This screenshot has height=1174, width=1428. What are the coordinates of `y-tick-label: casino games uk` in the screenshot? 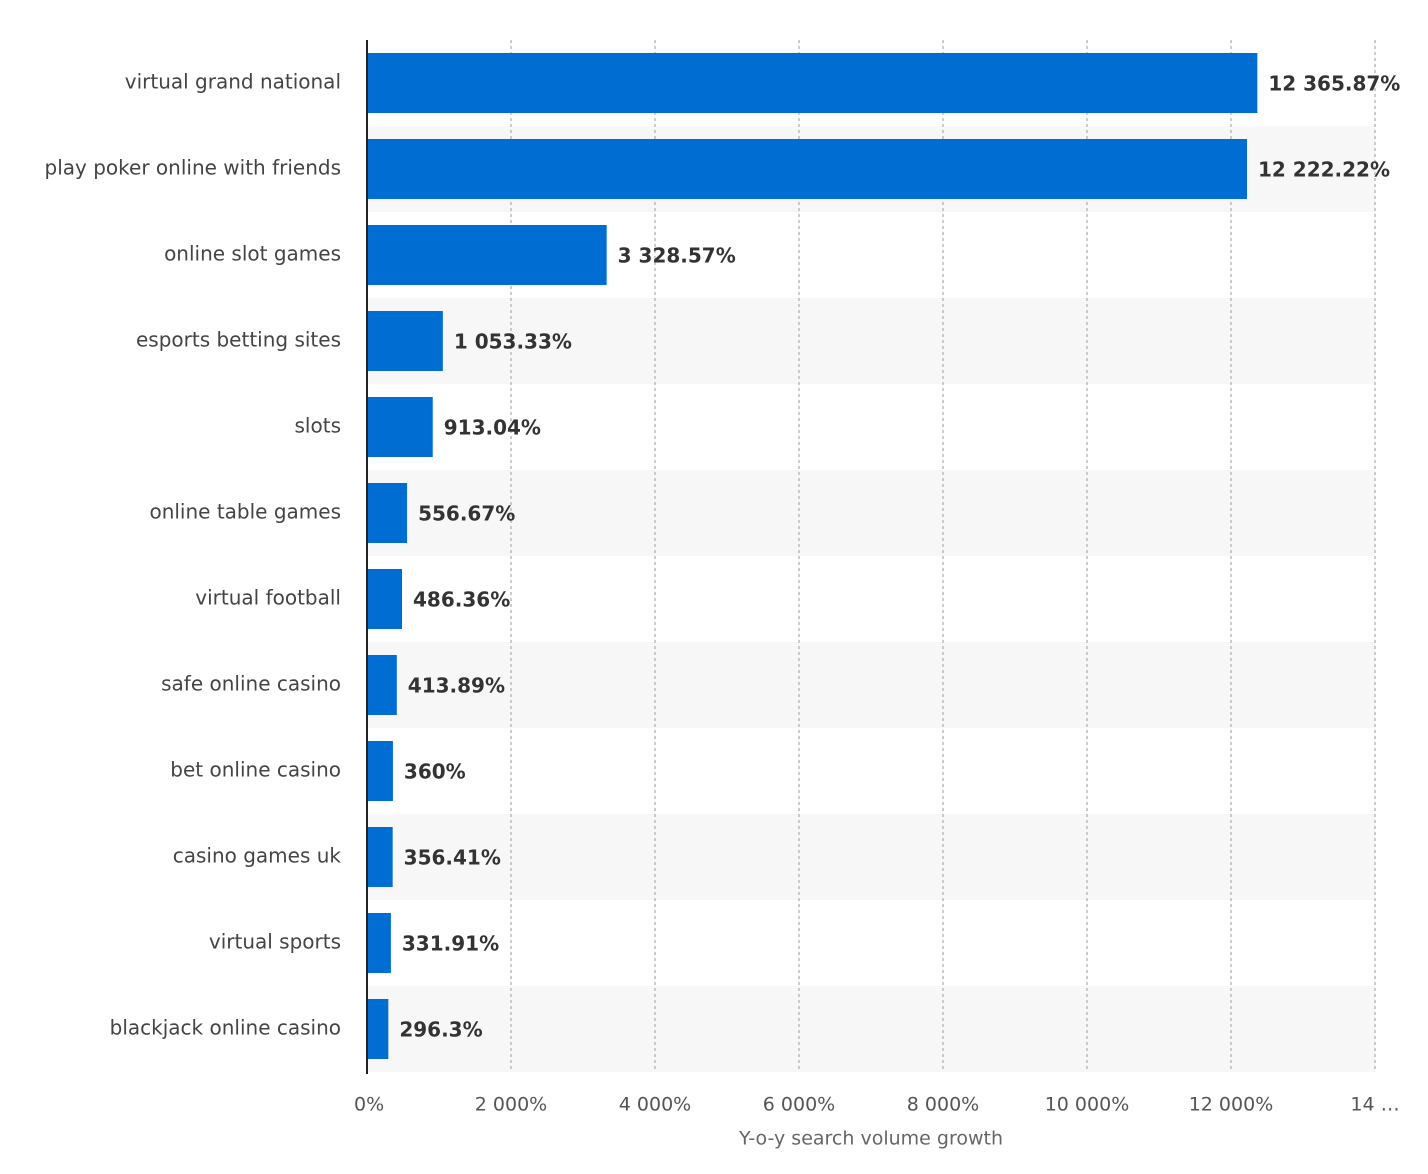 It's located at (257, 856).